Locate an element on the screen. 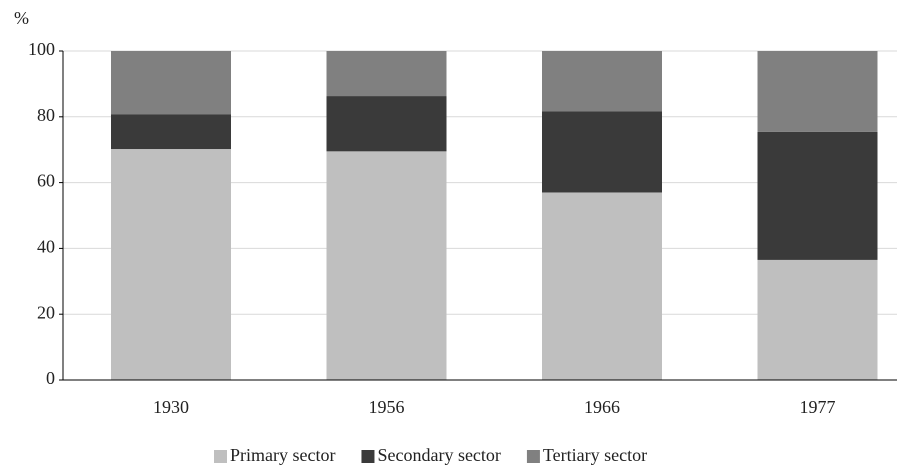 The width and height of the screenshot is (912, 469). y-tick-label: 100 is located at coordinates (41, 49).